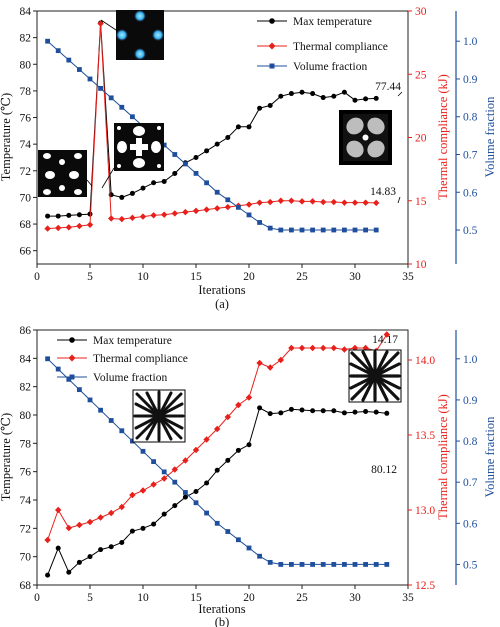  Describe the element at coordinates (26, 331) in the screenshot. I see `y-left-tick-label: 86` at that location.